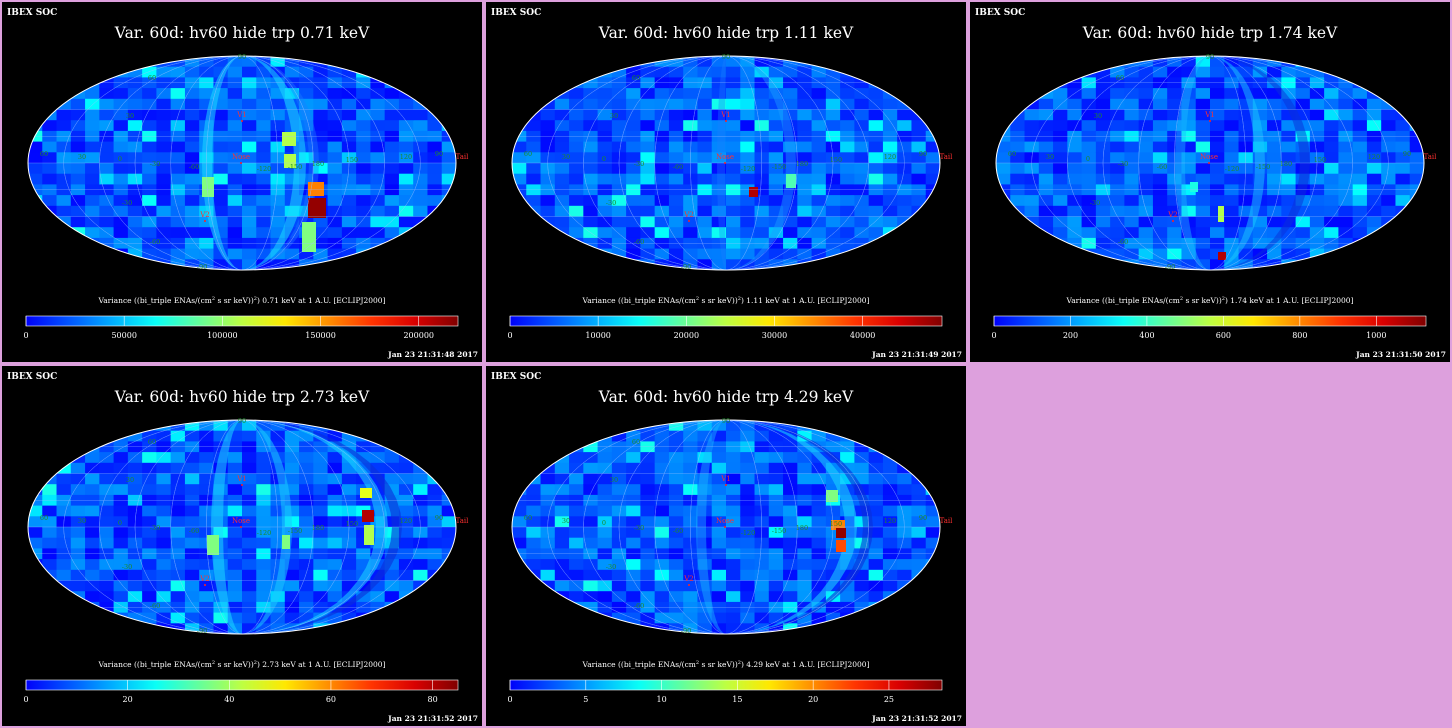 This screenshot has height=728, width=1452. Describe the element at coordinates (862, 335) in the screenshot. I see `colorbar-tick-label: 40000` at that location.